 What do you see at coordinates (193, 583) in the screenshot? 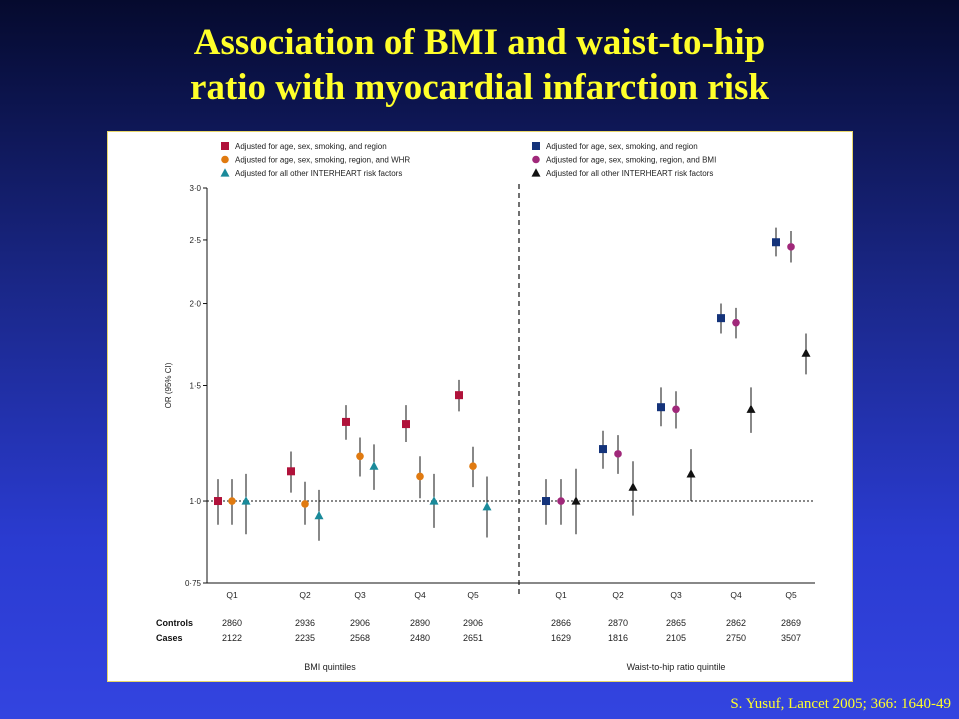
I see `y-tick-label: 0·75` at bounding box center [193, 583].